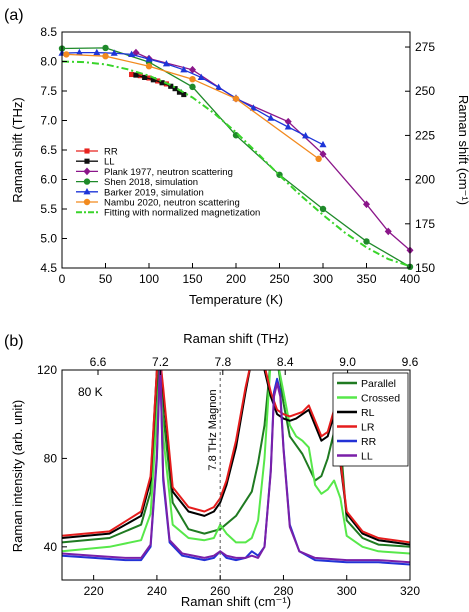 This screenshot has height=612, width=469. What do you see at coordinates (222, 362) in the screenshot?
I see `x2-tick-label-b: 7.8` at bounding box center [222, 362].